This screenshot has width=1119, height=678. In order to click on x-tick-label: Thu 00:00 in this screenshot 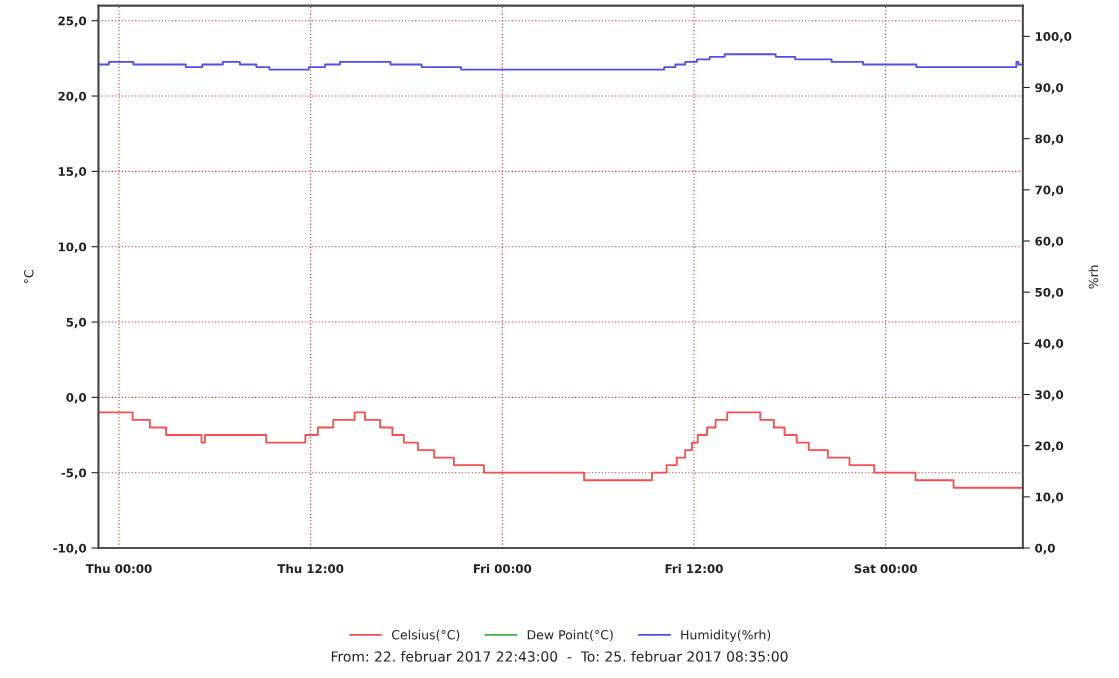, I will do `click(118, 569)`.